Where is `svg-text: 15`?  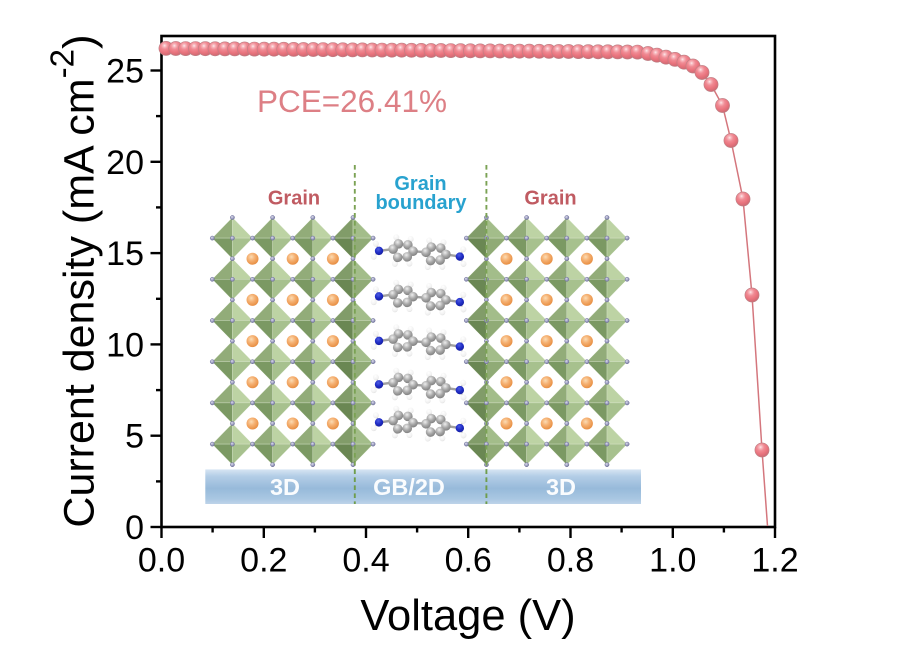
svg-text: 15 is located at coordinates (125, 254).